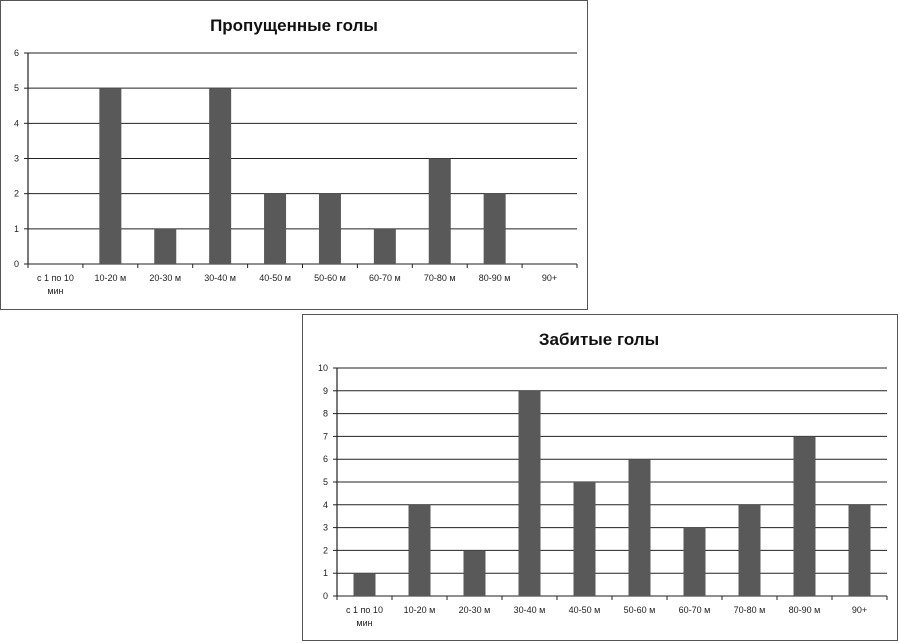  Describe the element at coordinates (599, 339) in the screenshot. I see `chart-title: Забитые голы` at that location.